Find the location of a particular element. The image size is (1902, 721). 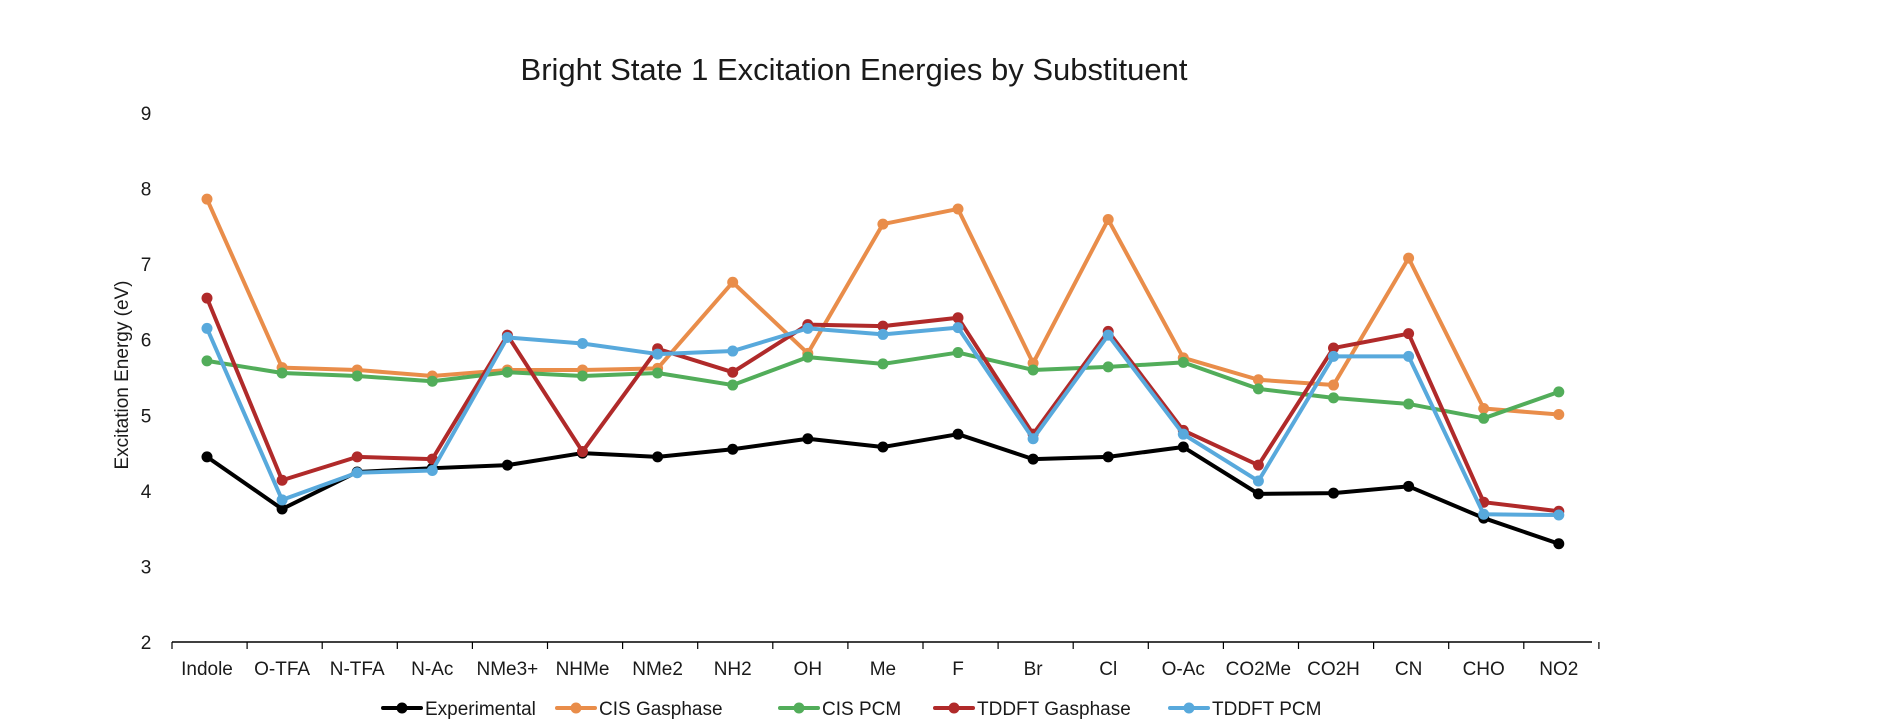

x-tick-label: N-TFA is located at coordinates (357, 669).